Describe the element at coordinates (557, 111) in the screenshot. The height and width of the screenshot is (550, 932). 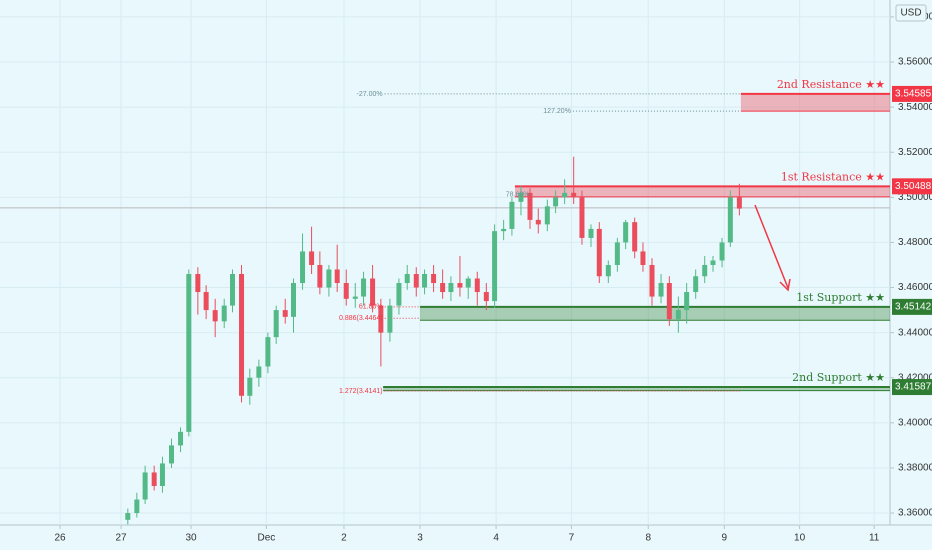
I see `fib-label: 127.20%` at that location.